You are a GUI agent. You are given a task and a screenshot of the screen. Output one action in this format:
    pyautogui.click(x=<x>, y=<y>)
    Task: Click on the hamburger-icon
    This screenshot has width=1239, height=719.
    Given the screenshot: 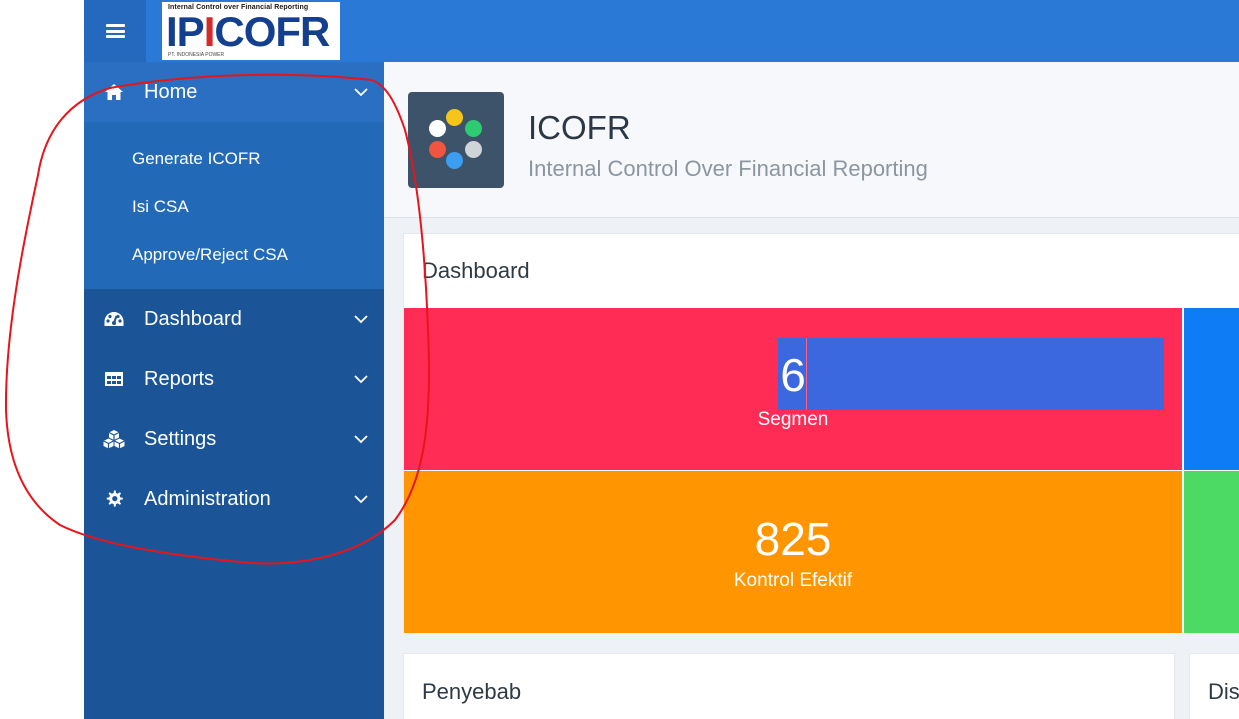 What is the action you would take?
    pyautogui.click(x=115, y=31)
    